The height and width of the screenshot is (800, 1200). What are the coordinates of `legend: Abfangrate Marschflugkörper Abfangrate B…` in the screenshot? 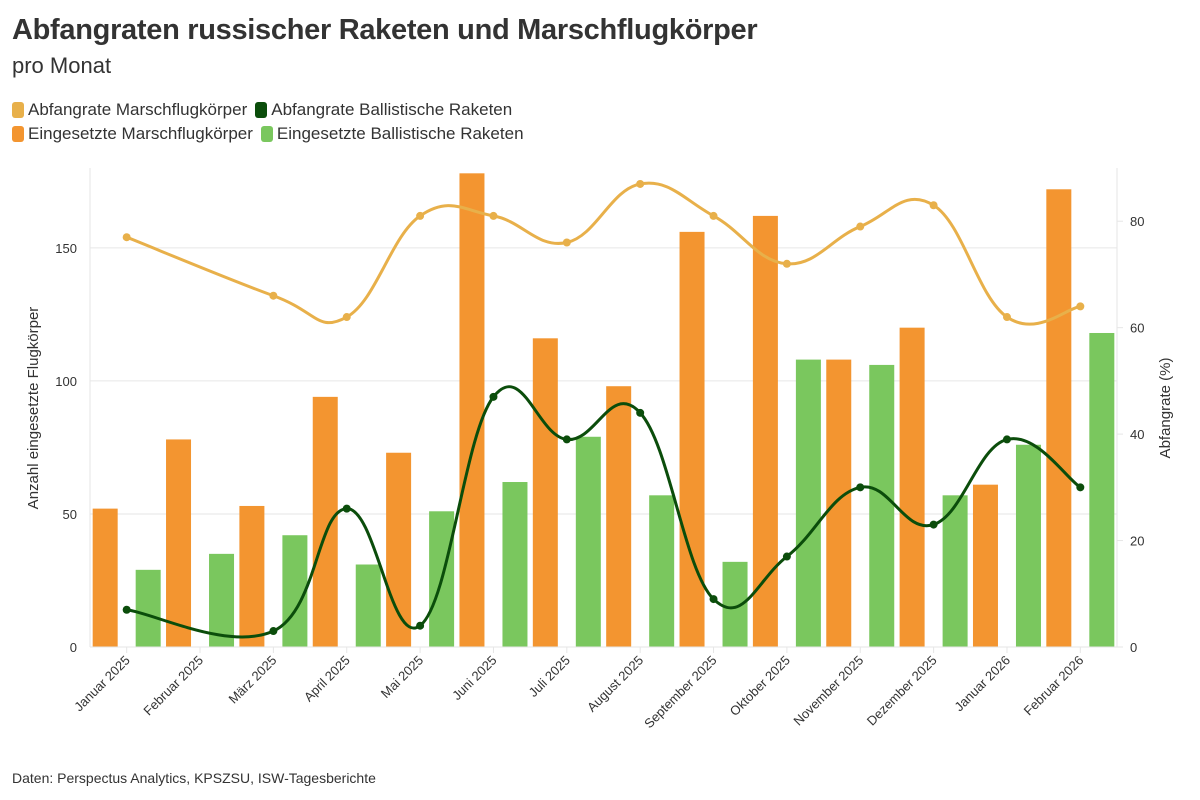 It's located at (272, 122).